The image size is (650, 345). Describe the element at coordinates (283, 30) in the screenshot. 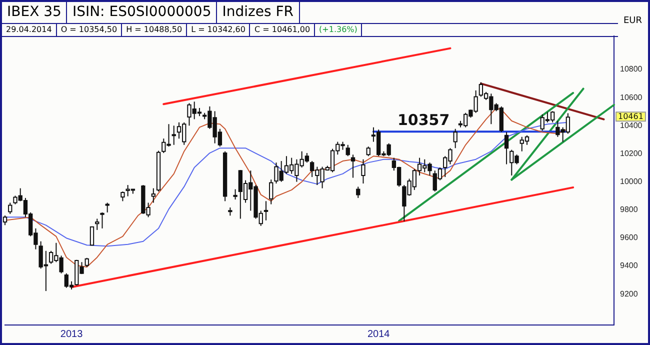

I see `text: C = 10461,00` at that location.